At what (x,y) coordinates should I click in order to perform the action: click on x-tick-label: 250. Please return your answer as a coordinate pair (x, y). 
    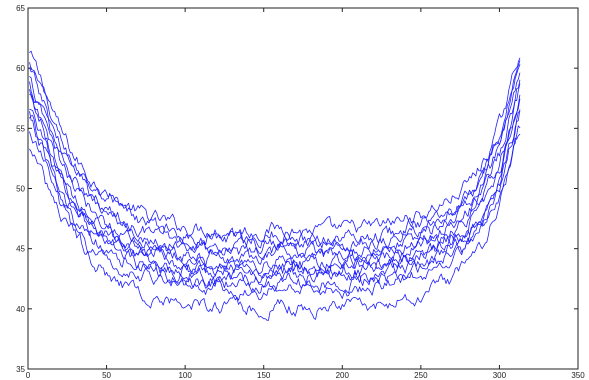
    Looking at the image, I should click on (421, 375).